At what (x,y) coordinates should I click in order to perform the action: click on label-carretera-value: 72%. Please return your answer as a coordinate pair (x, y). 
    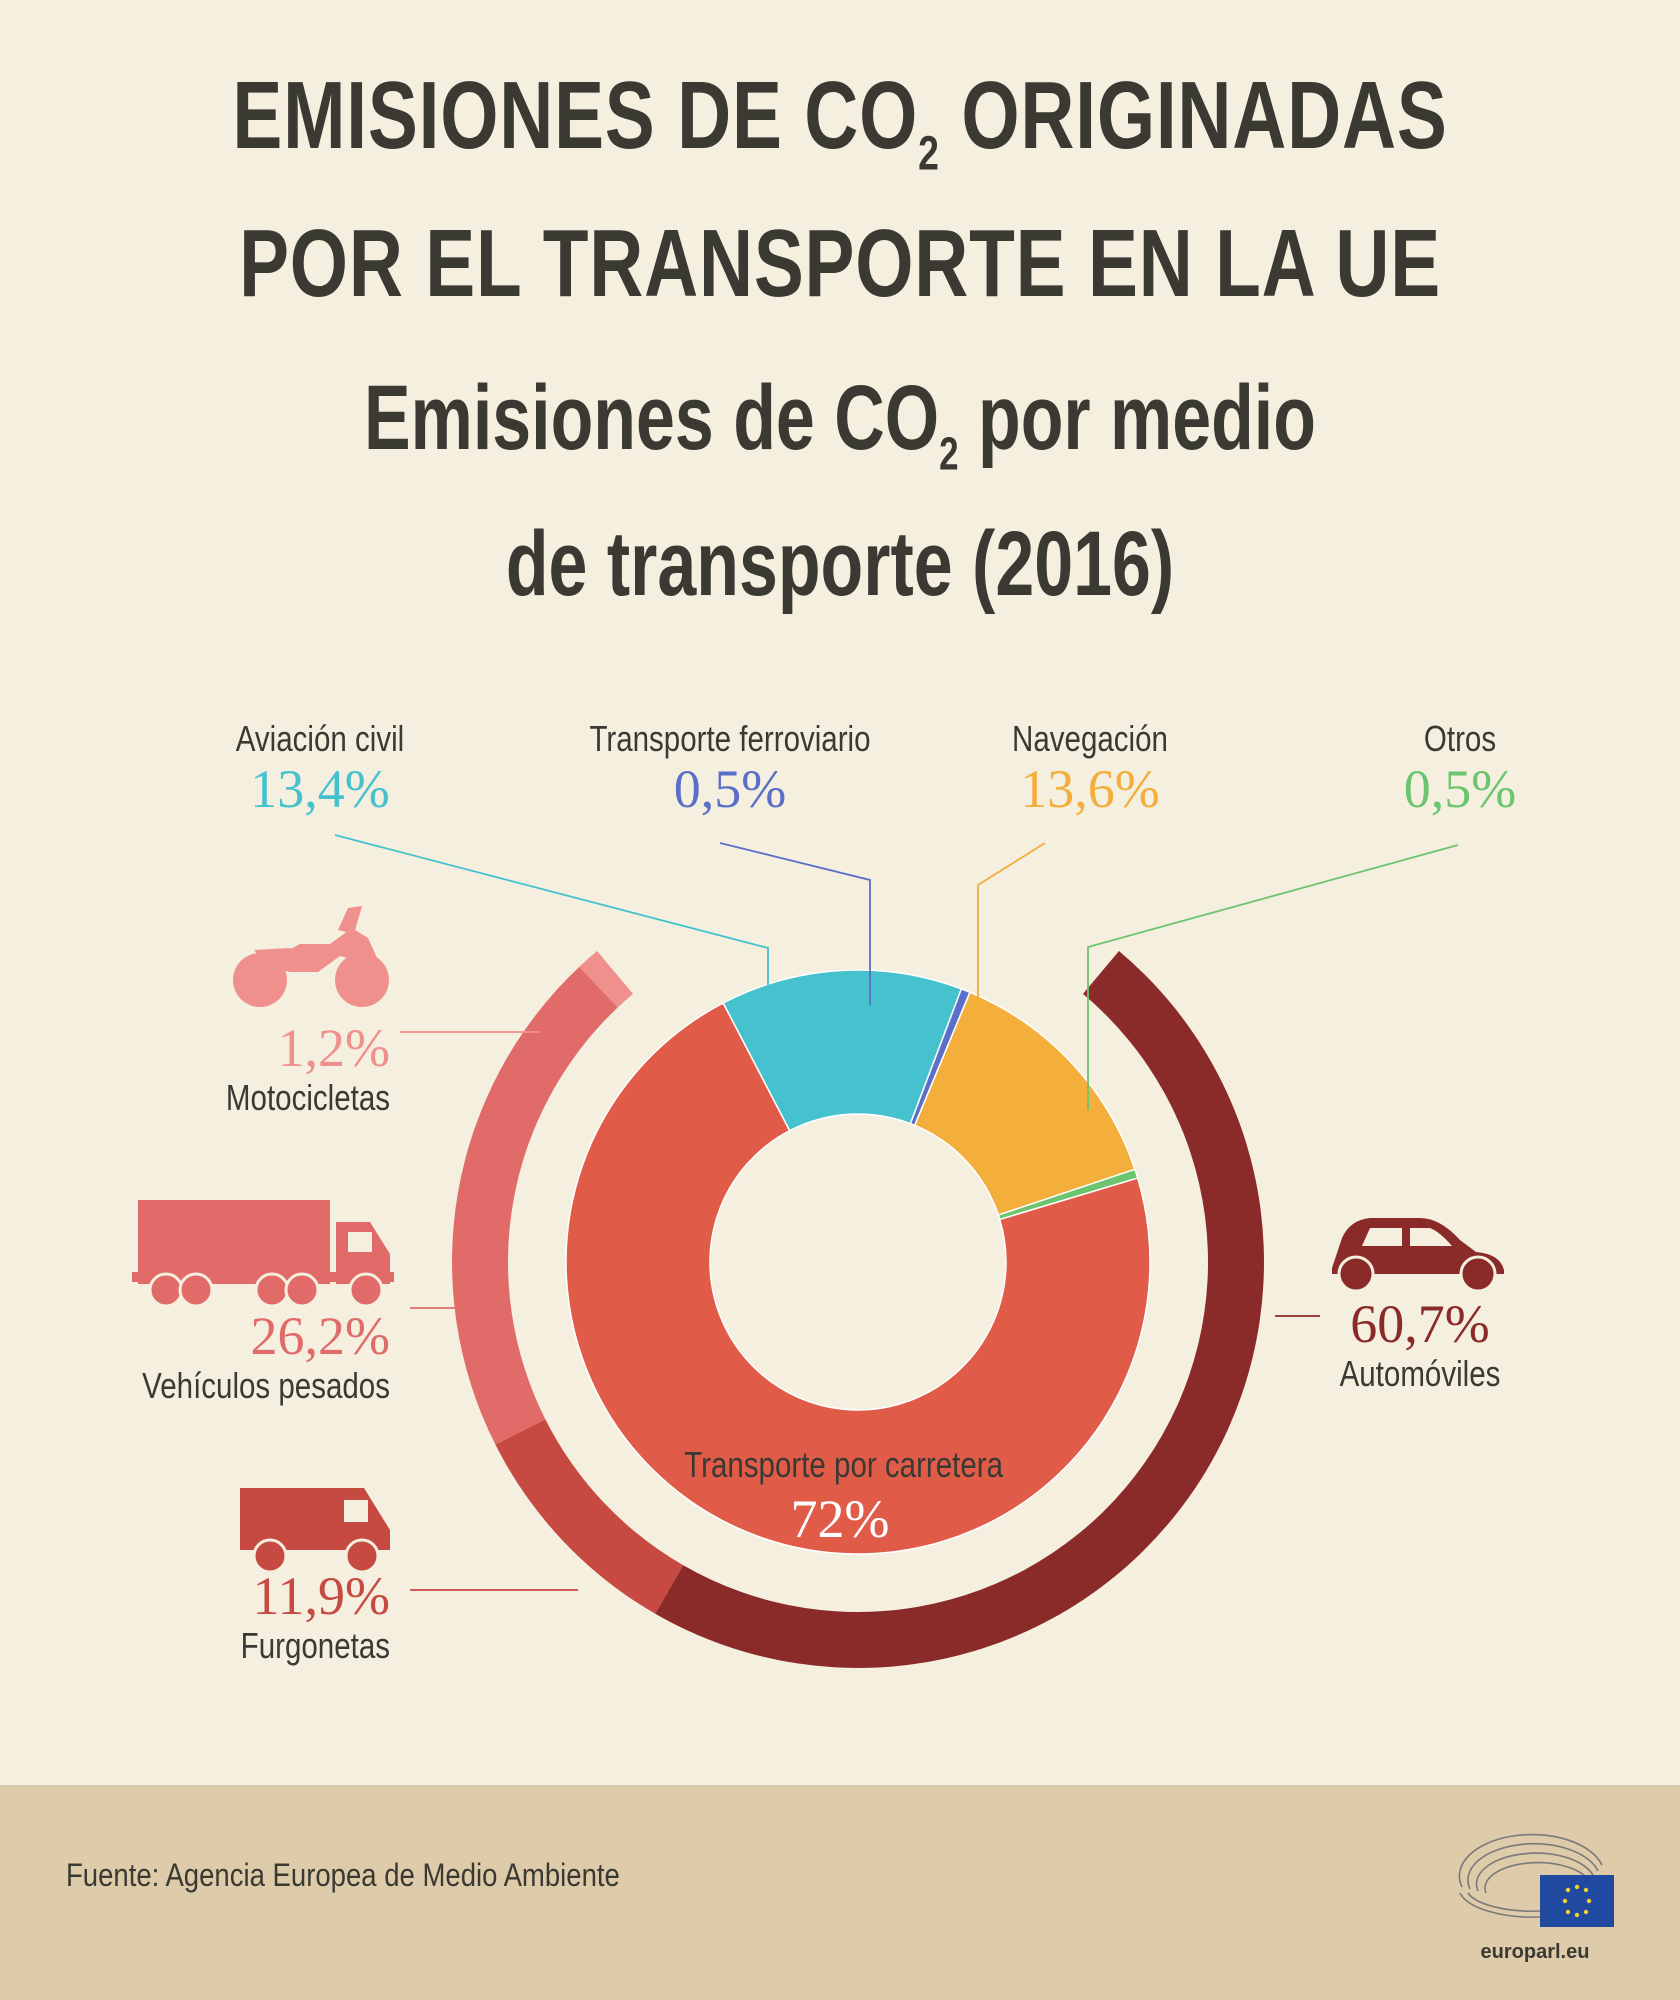
    Looking at the image, I should click on (840, 1519).